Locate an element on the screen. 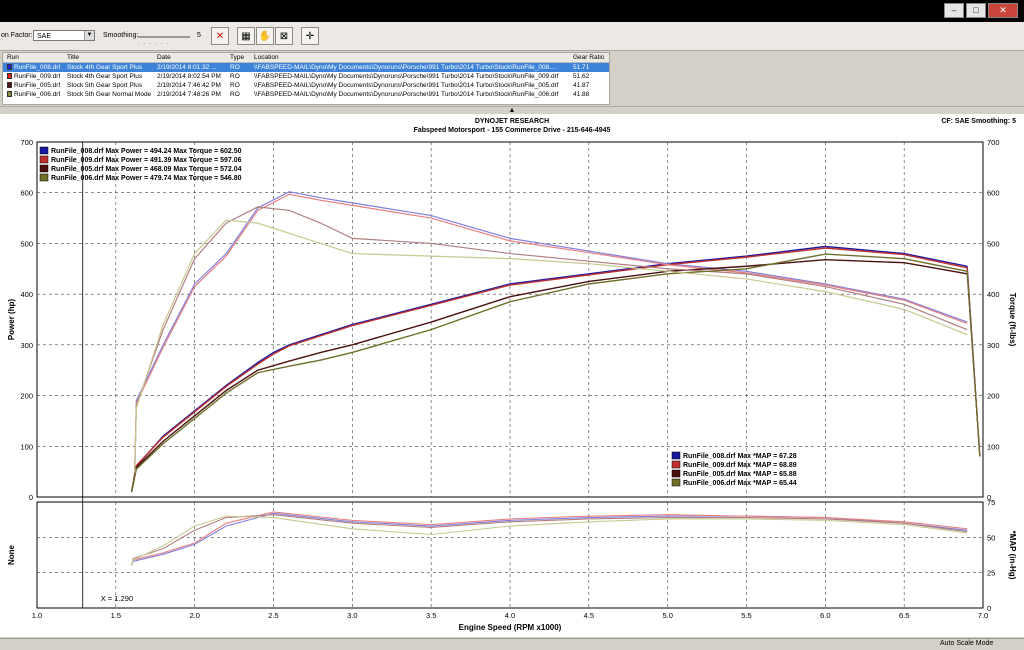  cell-date: 2/19/2014 7:48:26 PM is located at coordinates (189, 94).